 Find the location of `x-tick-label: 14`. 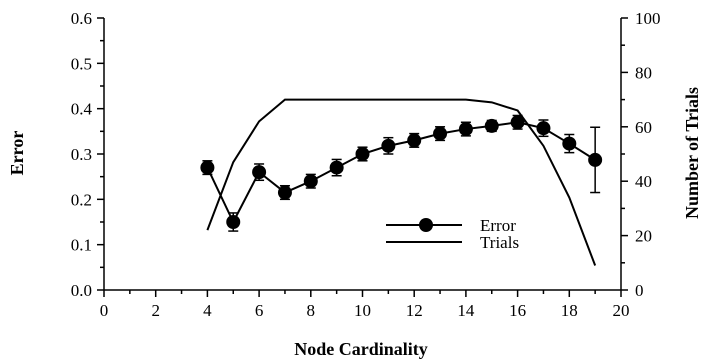

x-tick-label: 14 is located at coordinates (466, 310).